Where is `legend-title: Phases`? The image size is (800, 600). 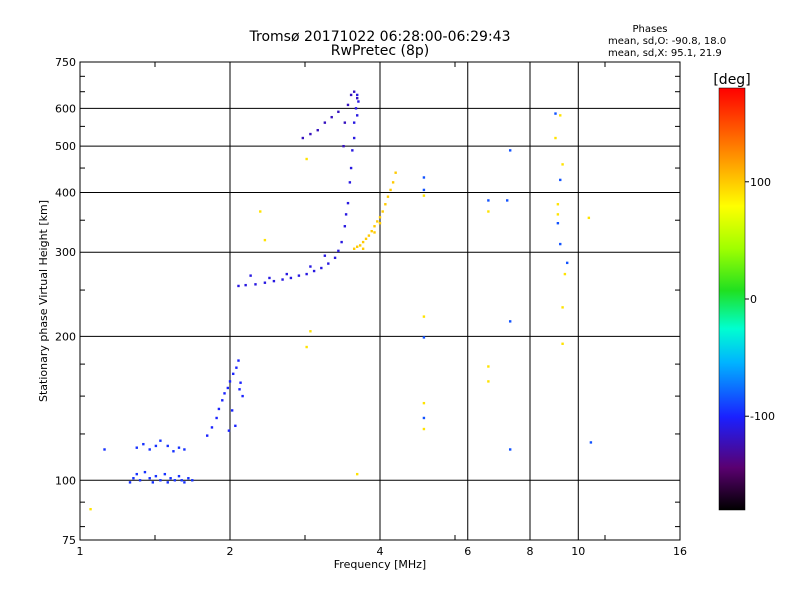
legend-title: Phases is located at coordinates (649, 29).